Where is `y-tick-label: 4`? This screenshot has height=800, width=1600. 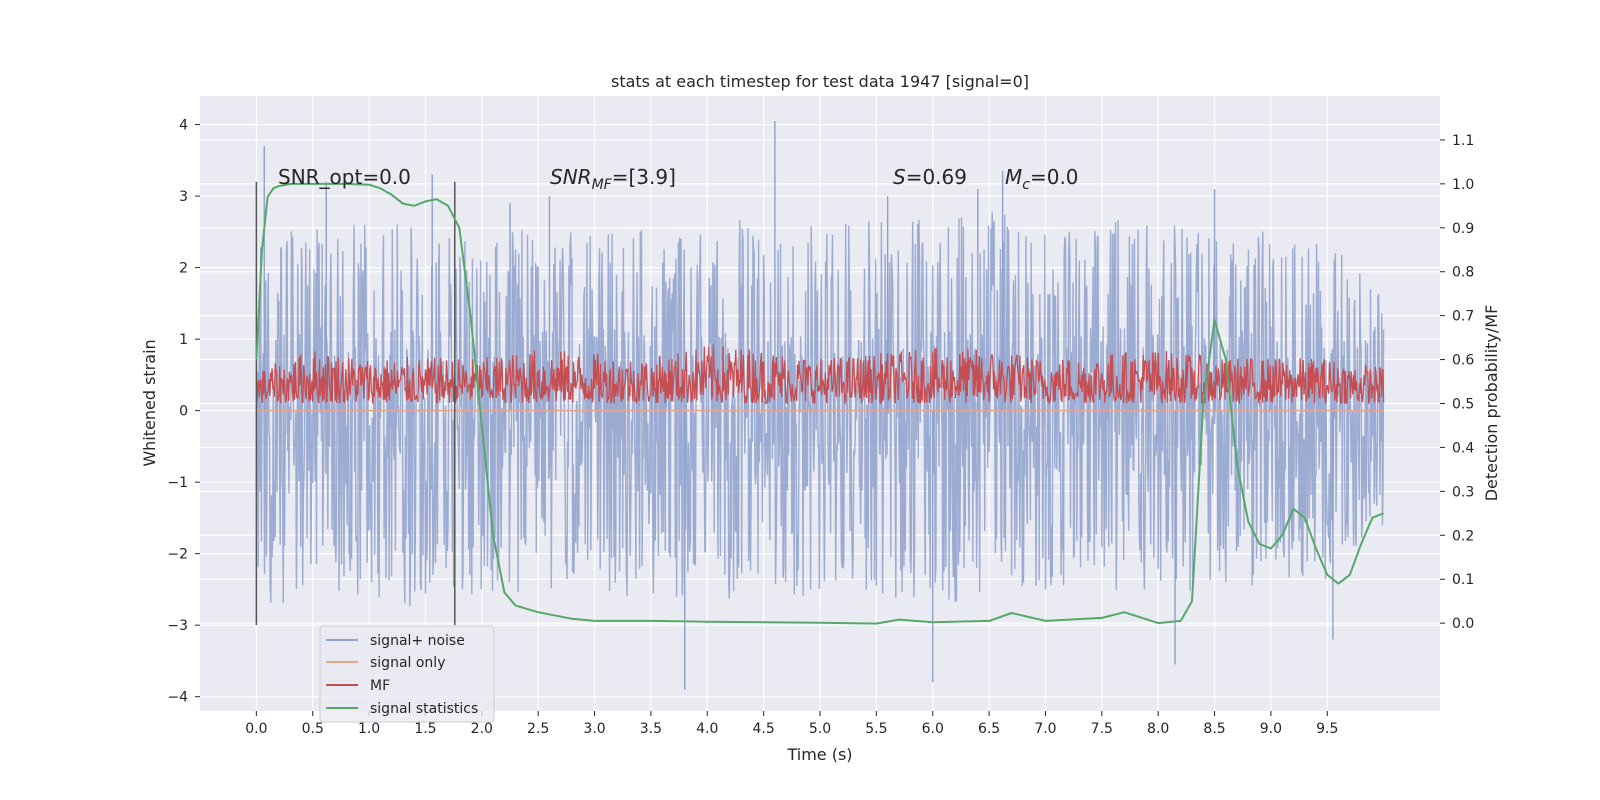 y-tick-label: 4 is located at coordinates (183, 126).